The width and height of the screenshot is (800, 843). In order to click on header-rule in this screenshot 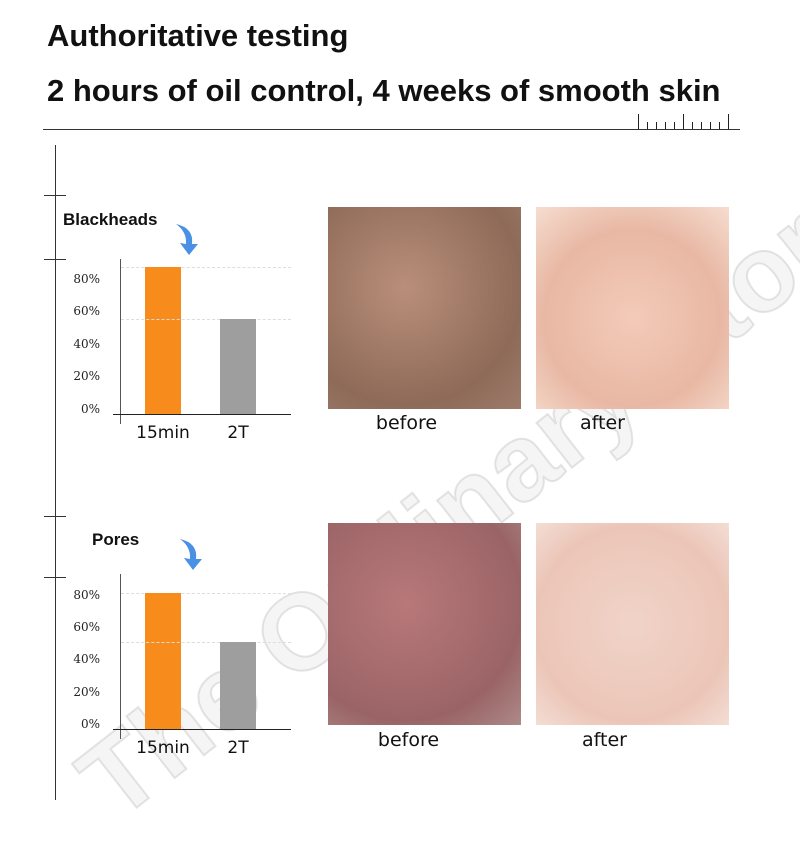, I will do `click(391, 129)`.